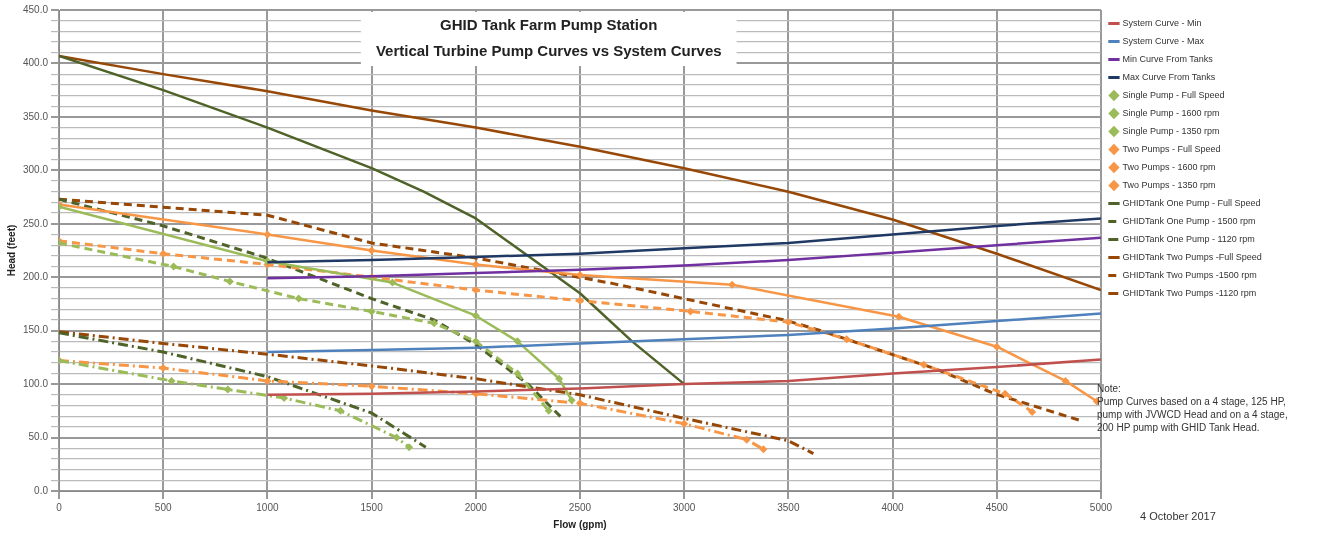  Describe the element at coordinates (35, 63) in the screenshot. I see `y-tick-label: 400.0` at that location.